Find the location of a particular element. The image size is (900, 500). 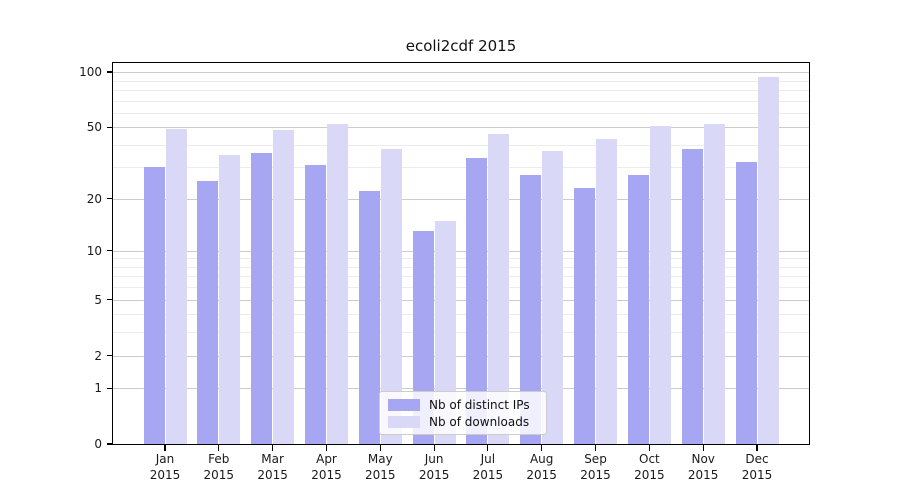

bar-downloads-jan is located at coordinates (176, 286).